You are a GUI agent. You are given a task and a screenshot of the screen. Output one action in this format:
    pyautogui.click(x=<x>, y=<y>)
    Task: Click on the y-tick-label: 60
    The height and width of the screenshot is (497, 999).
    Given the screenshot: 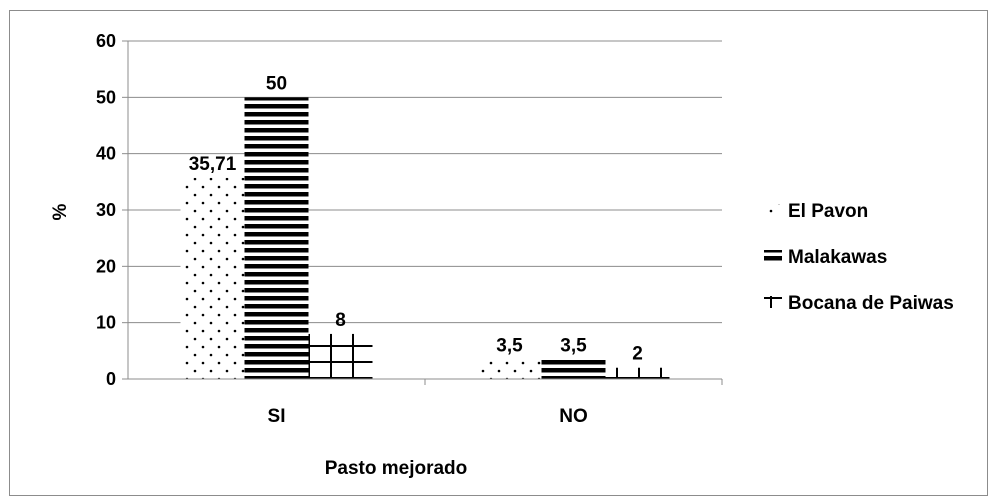 What is the action you would take?
    pyautogui.click(x=106, y=41)
    